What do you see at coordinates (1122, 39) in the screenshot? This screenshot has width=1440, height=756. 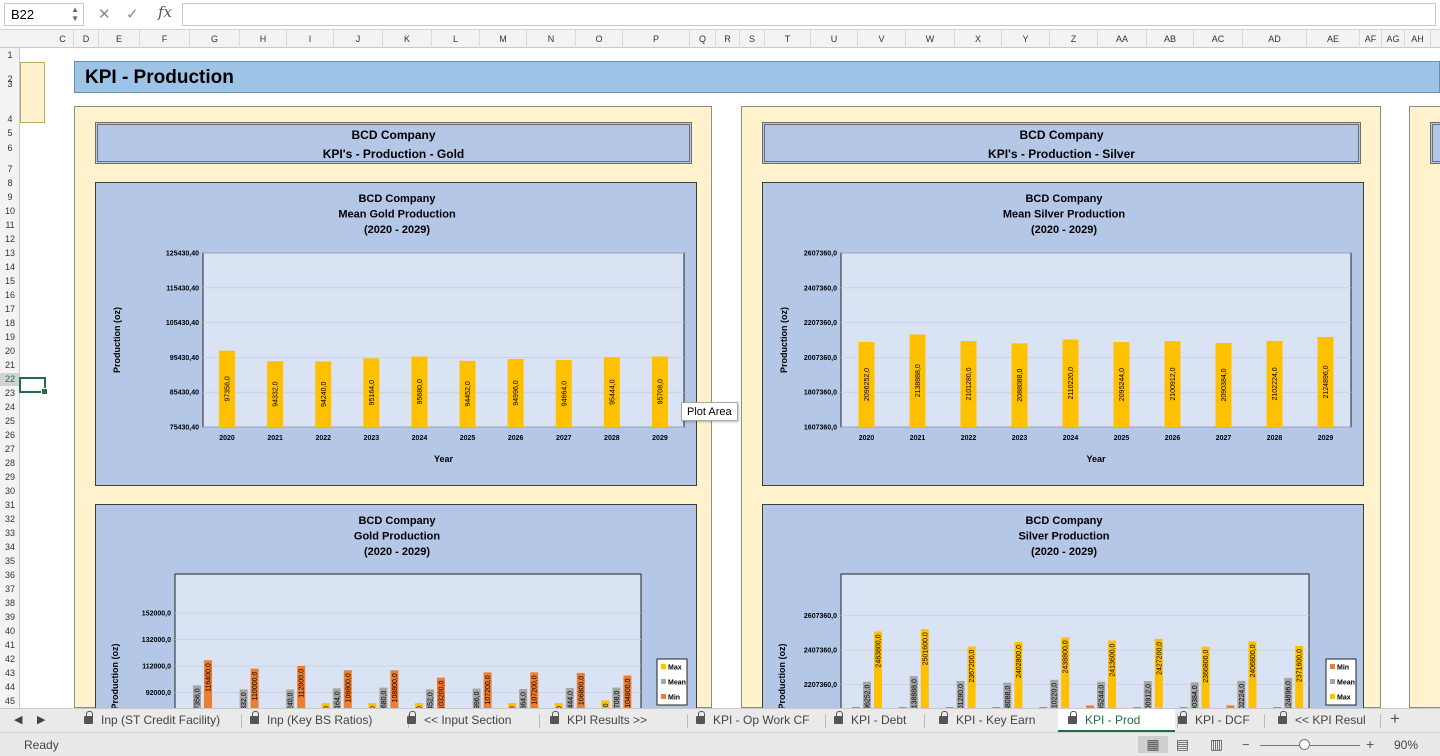 I see `column-header-cell: AA` at bounding box center [1122, 39].